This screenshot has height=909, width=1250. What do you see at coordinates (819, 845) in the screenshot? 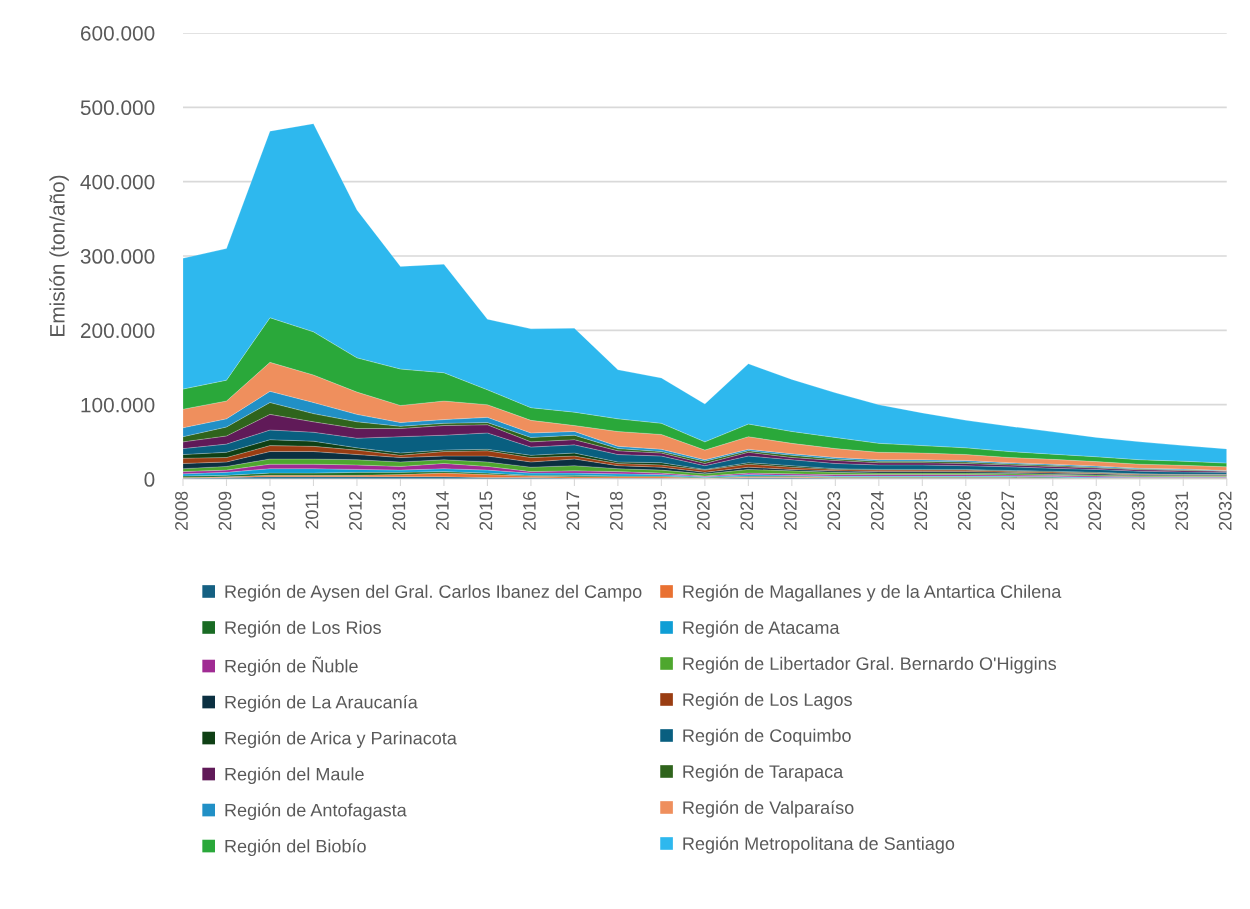
I see `legend-label: Región Metropolitana de Santiago` at bounding box center [819, 845].